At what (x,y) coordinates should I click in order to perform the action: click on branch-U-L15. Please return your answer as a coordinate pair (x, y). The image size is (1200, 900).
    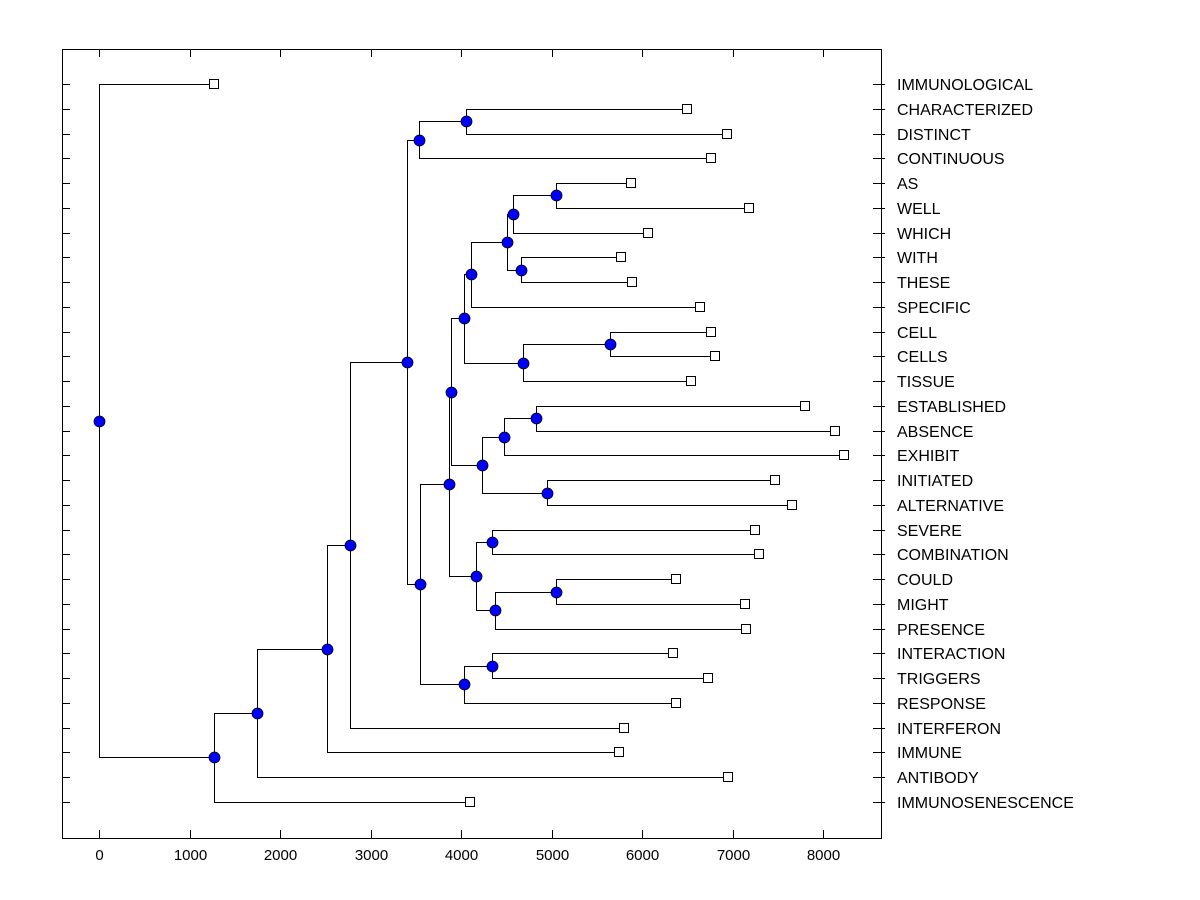
    Looking at the image, I should click on (674, 446).